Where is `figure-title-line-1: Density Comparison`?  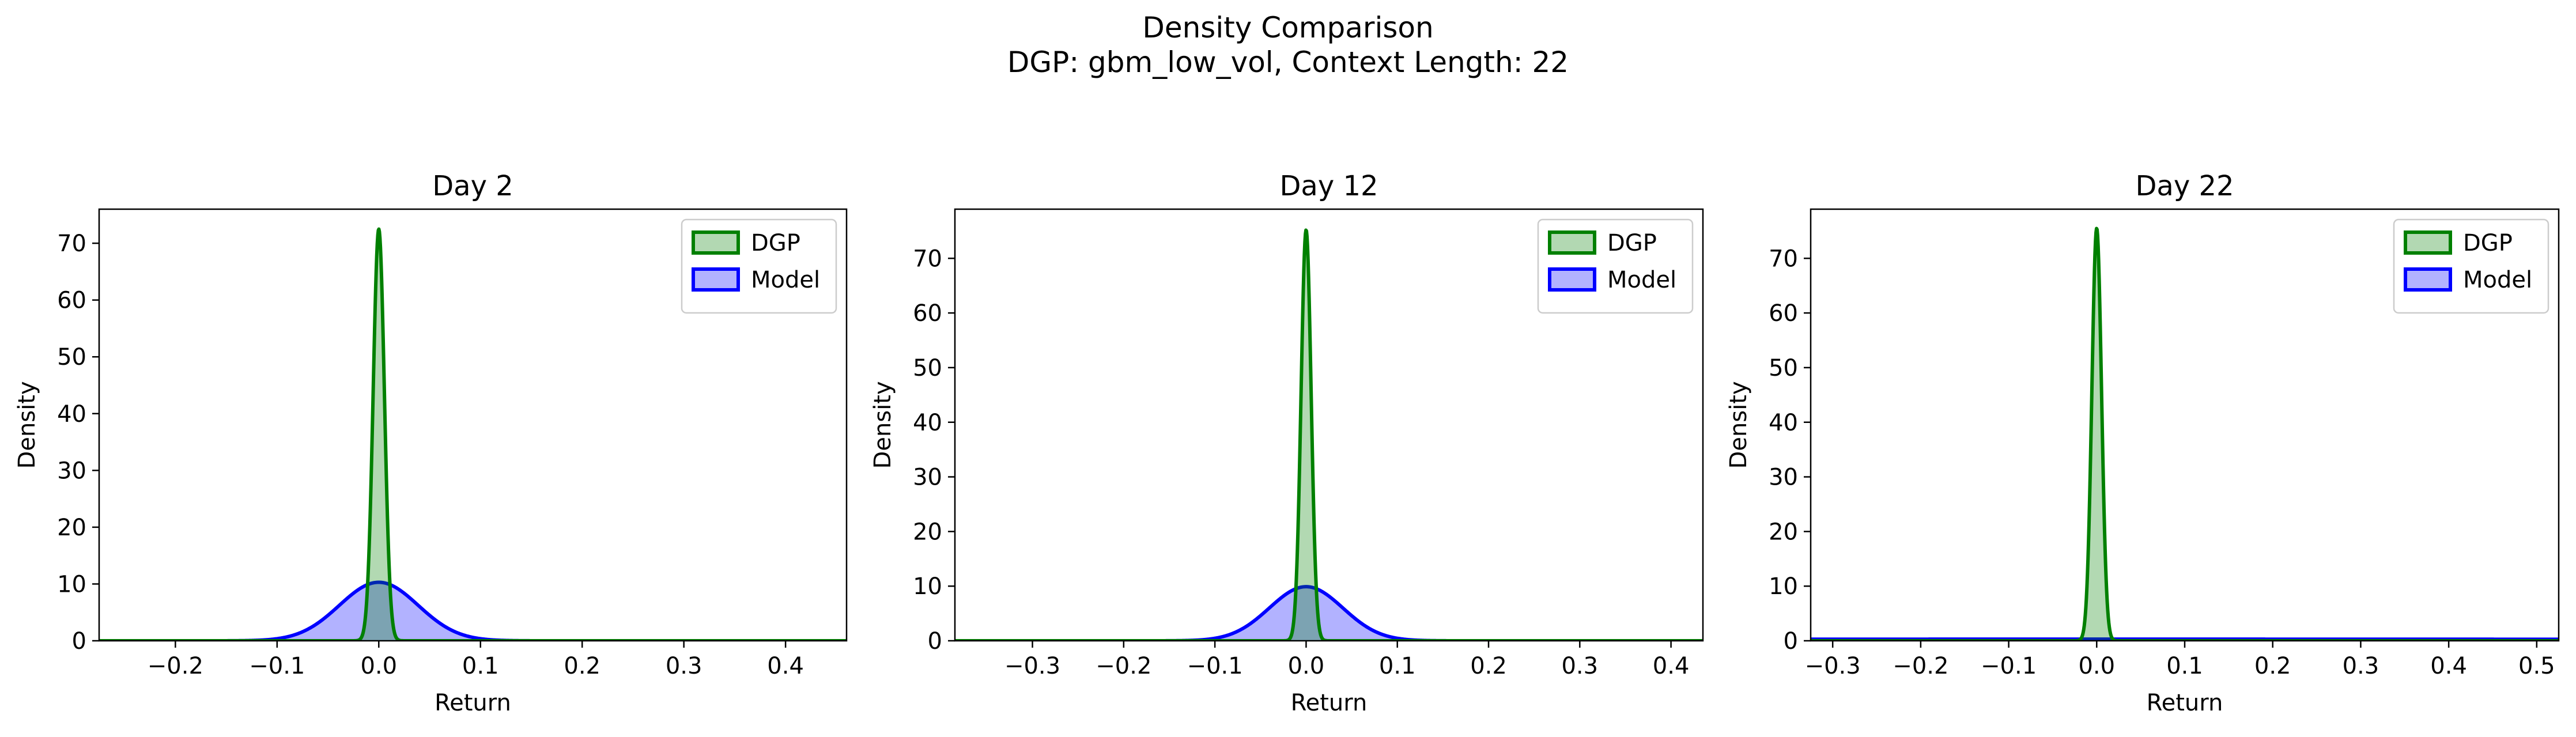 figure-title-line-1: Density Comparison is located at coordinates (1288, 28).